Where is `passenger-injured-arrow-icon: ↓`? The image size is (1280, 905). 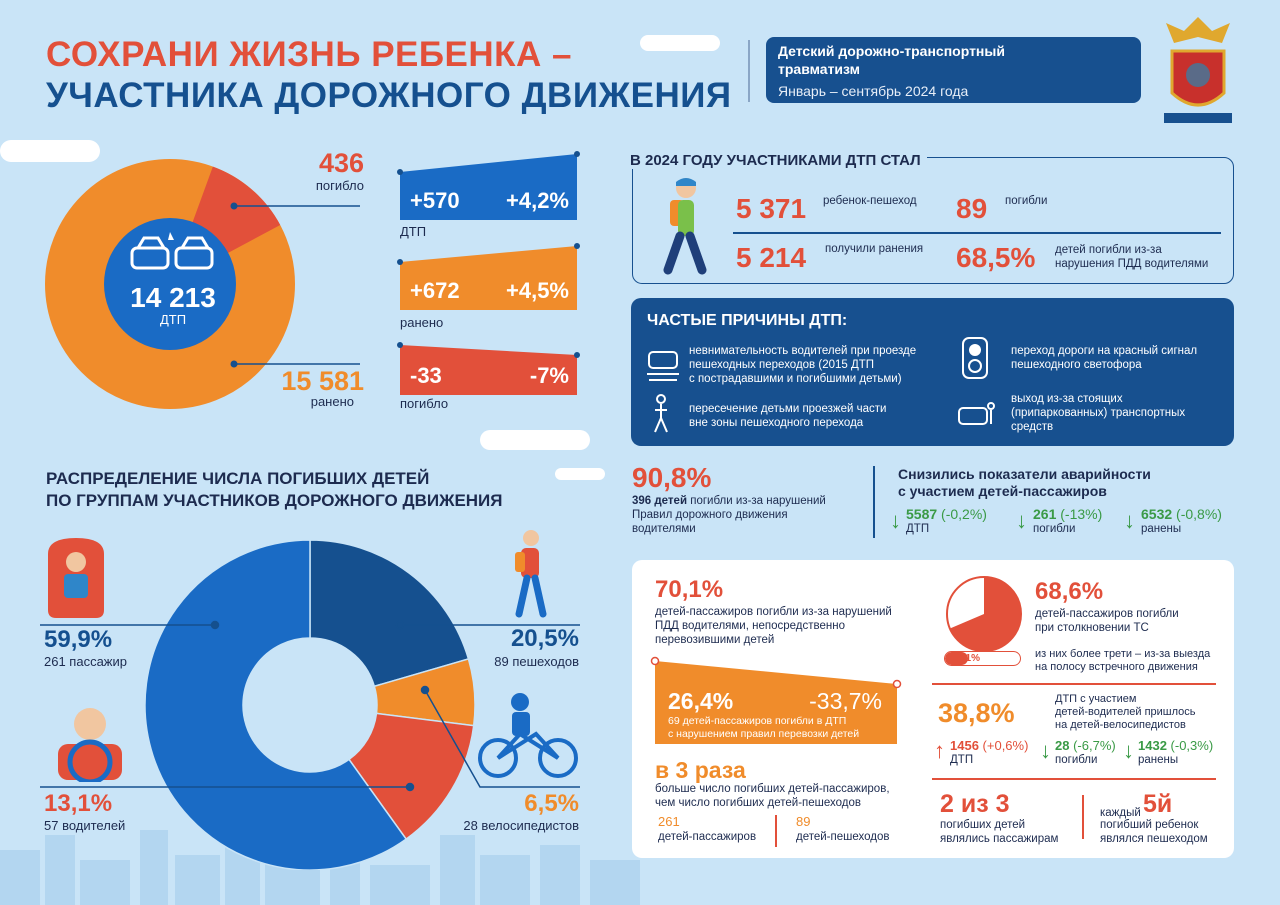
passenger-injured-arrow-icon: ↓ is located at coordinates (1129, 520).